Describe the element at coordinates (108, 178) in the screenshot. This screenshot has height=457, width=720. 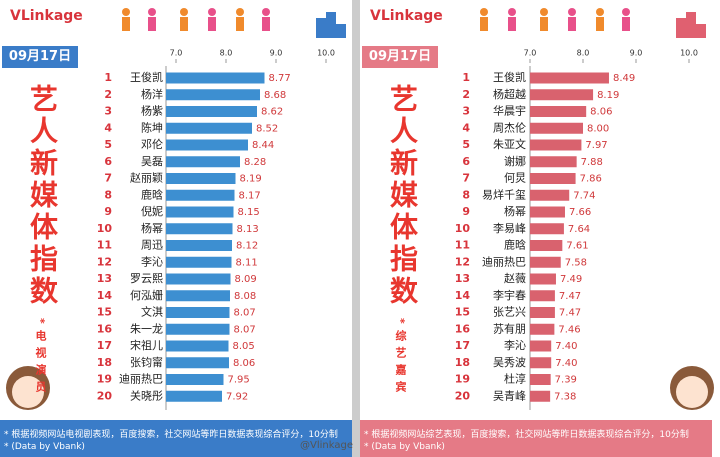
I see `rank: 7` at that location.